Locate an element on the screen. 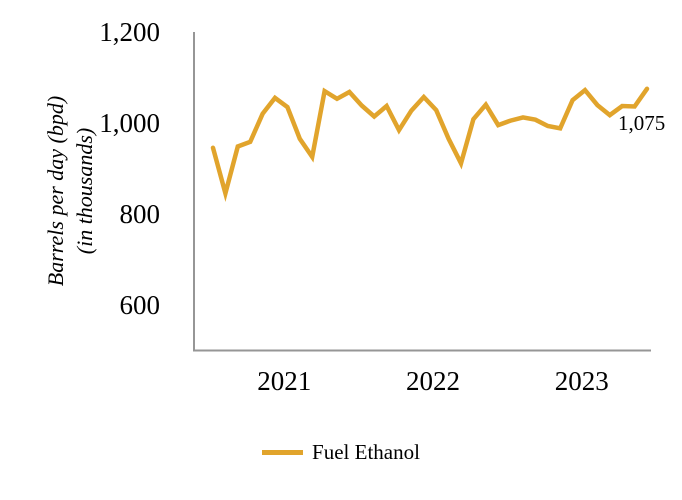 This screenshot has width=682, height=500. legend: Fuel Ethanol is located at coordinates (341, 452).